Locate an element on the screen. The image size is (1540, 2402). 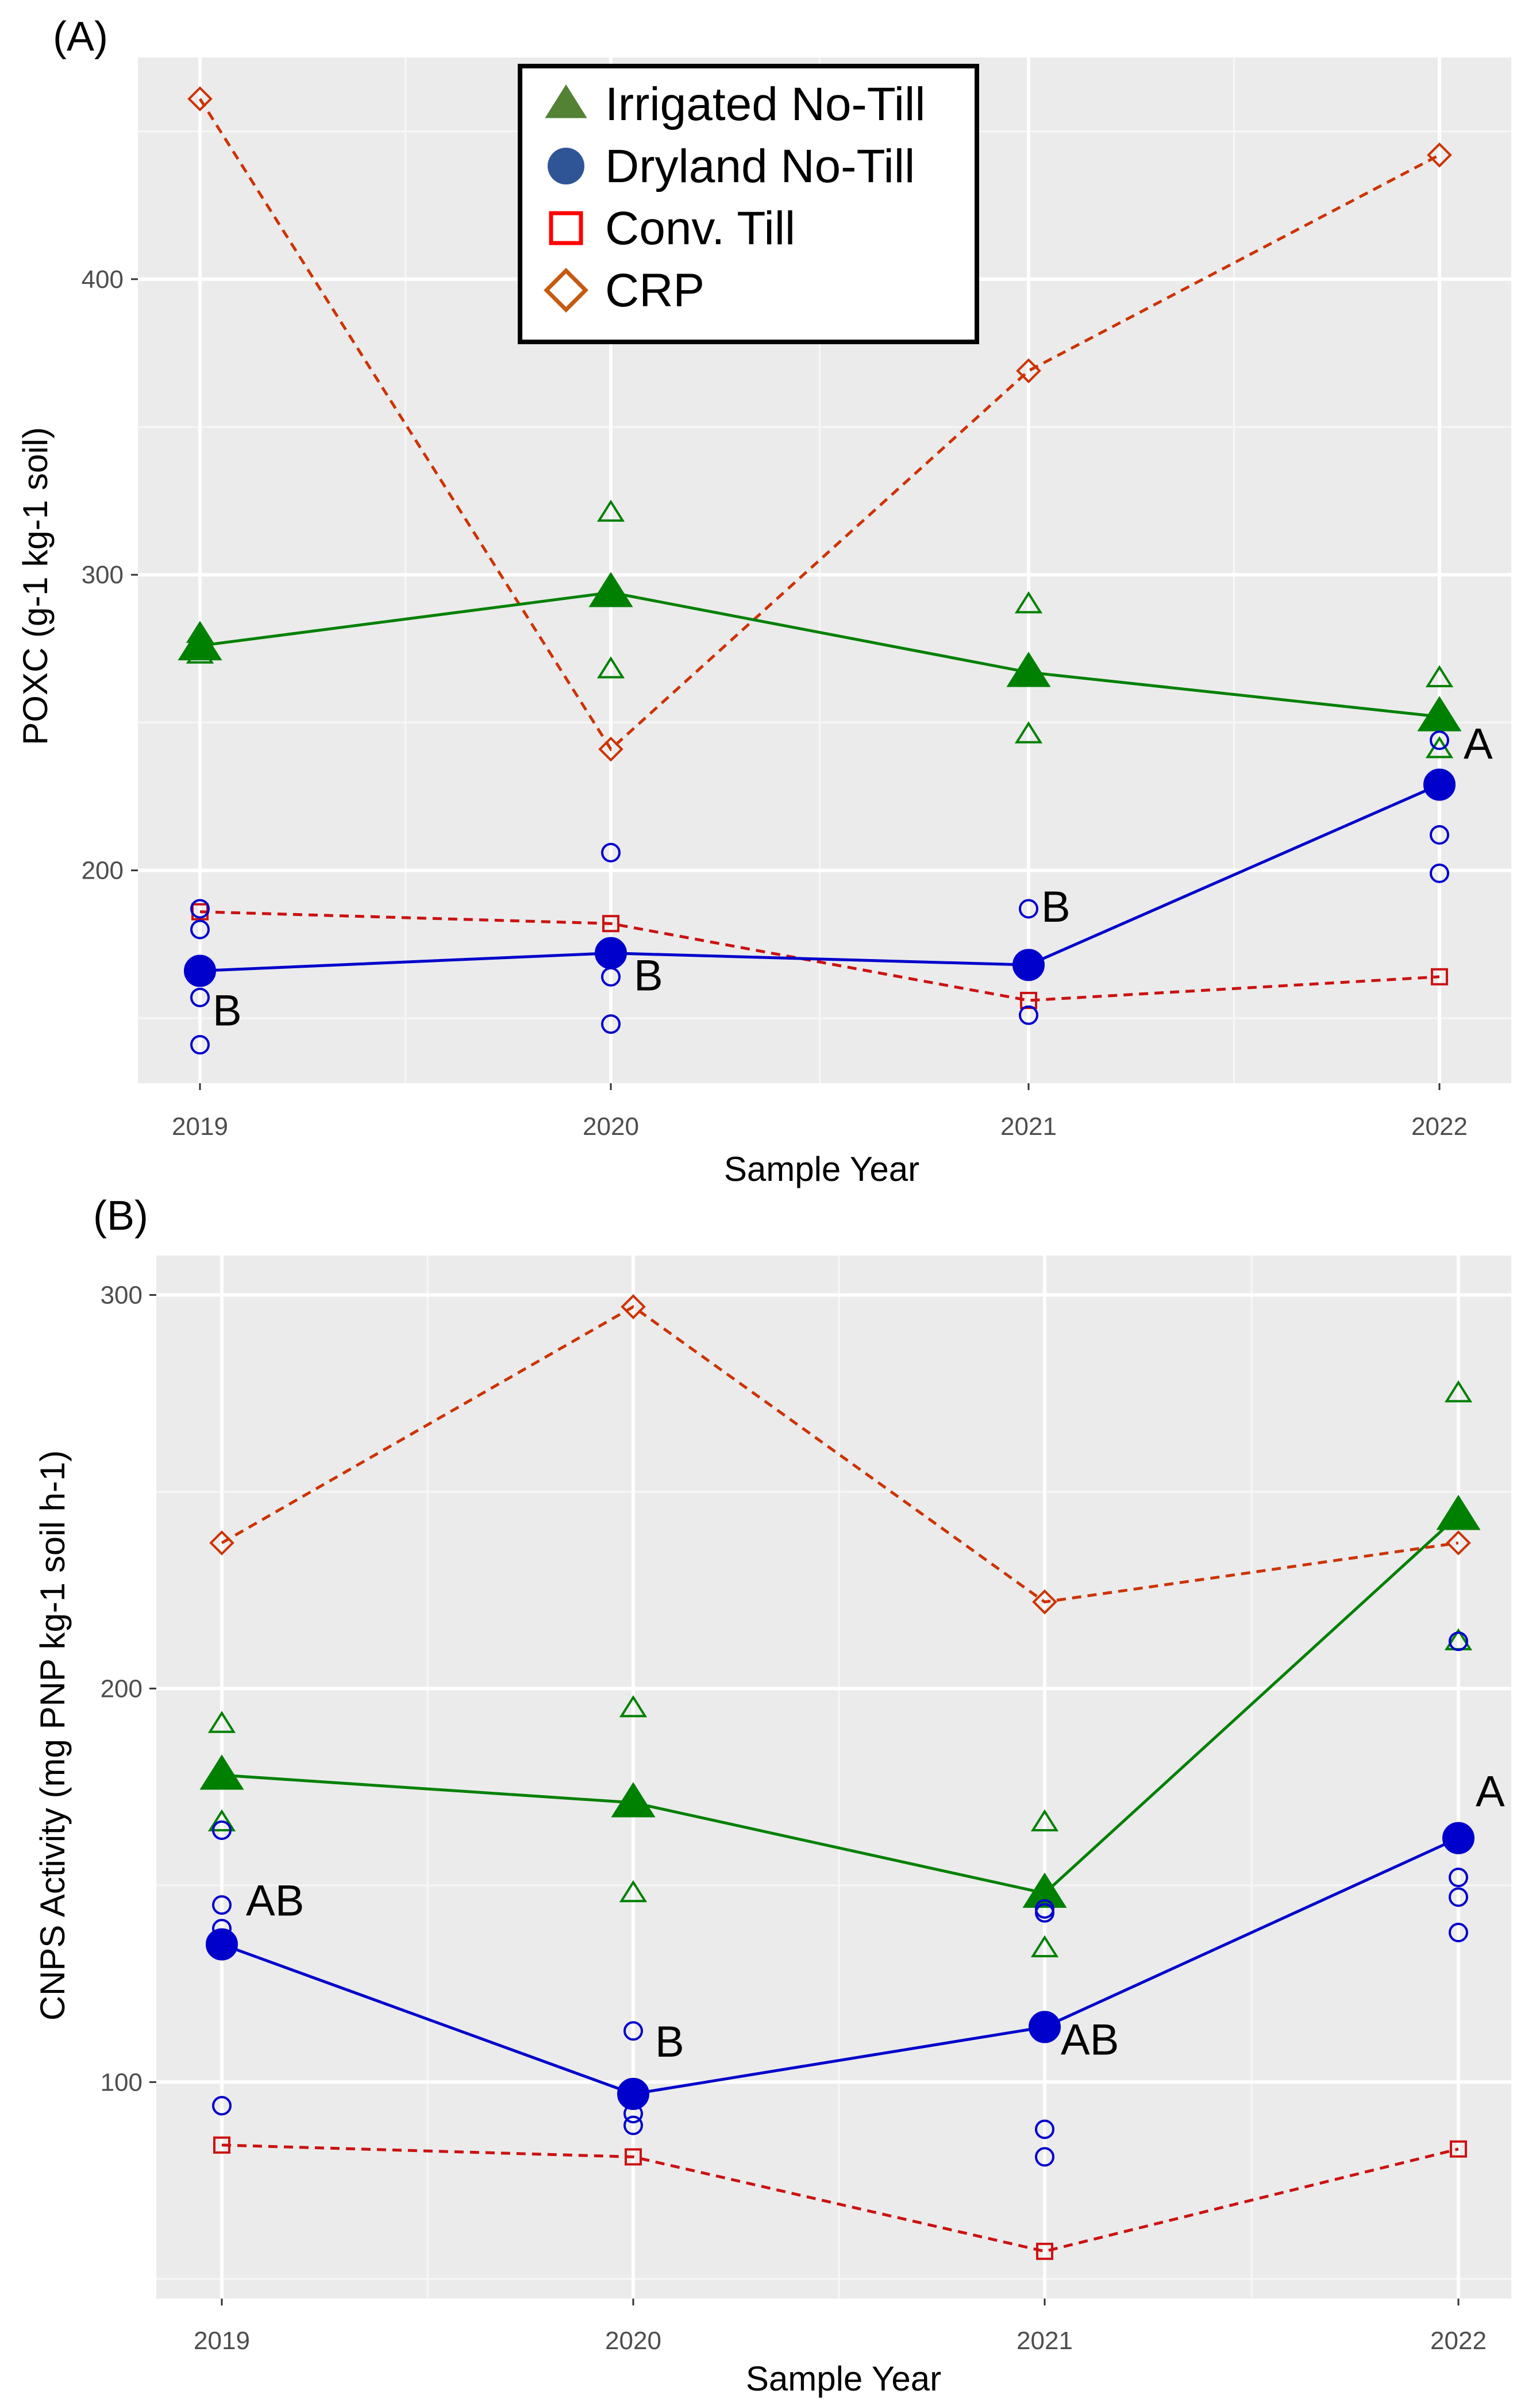
legend-diamond-icon is located at coordinates (566, 290).